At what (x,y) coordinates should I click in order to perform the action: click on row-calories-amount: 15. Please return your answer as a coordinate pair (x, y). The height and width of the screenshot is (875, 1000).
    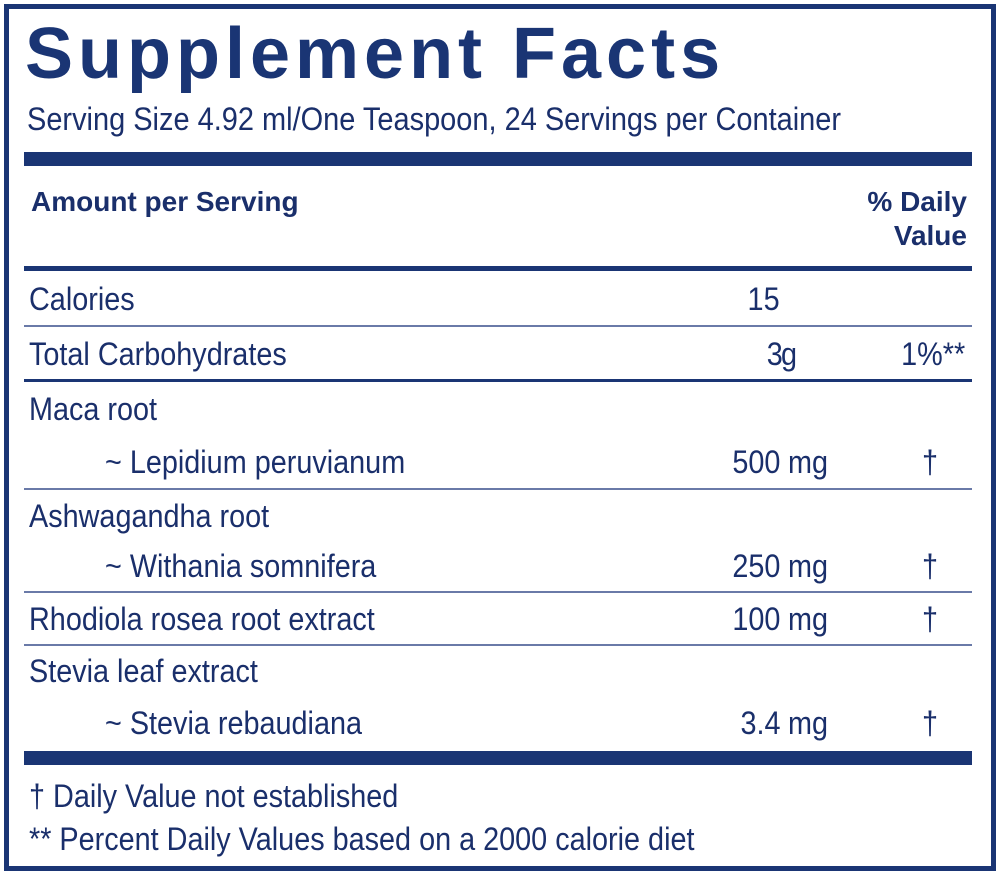
    Looking at the image, I should click on (763, 299).